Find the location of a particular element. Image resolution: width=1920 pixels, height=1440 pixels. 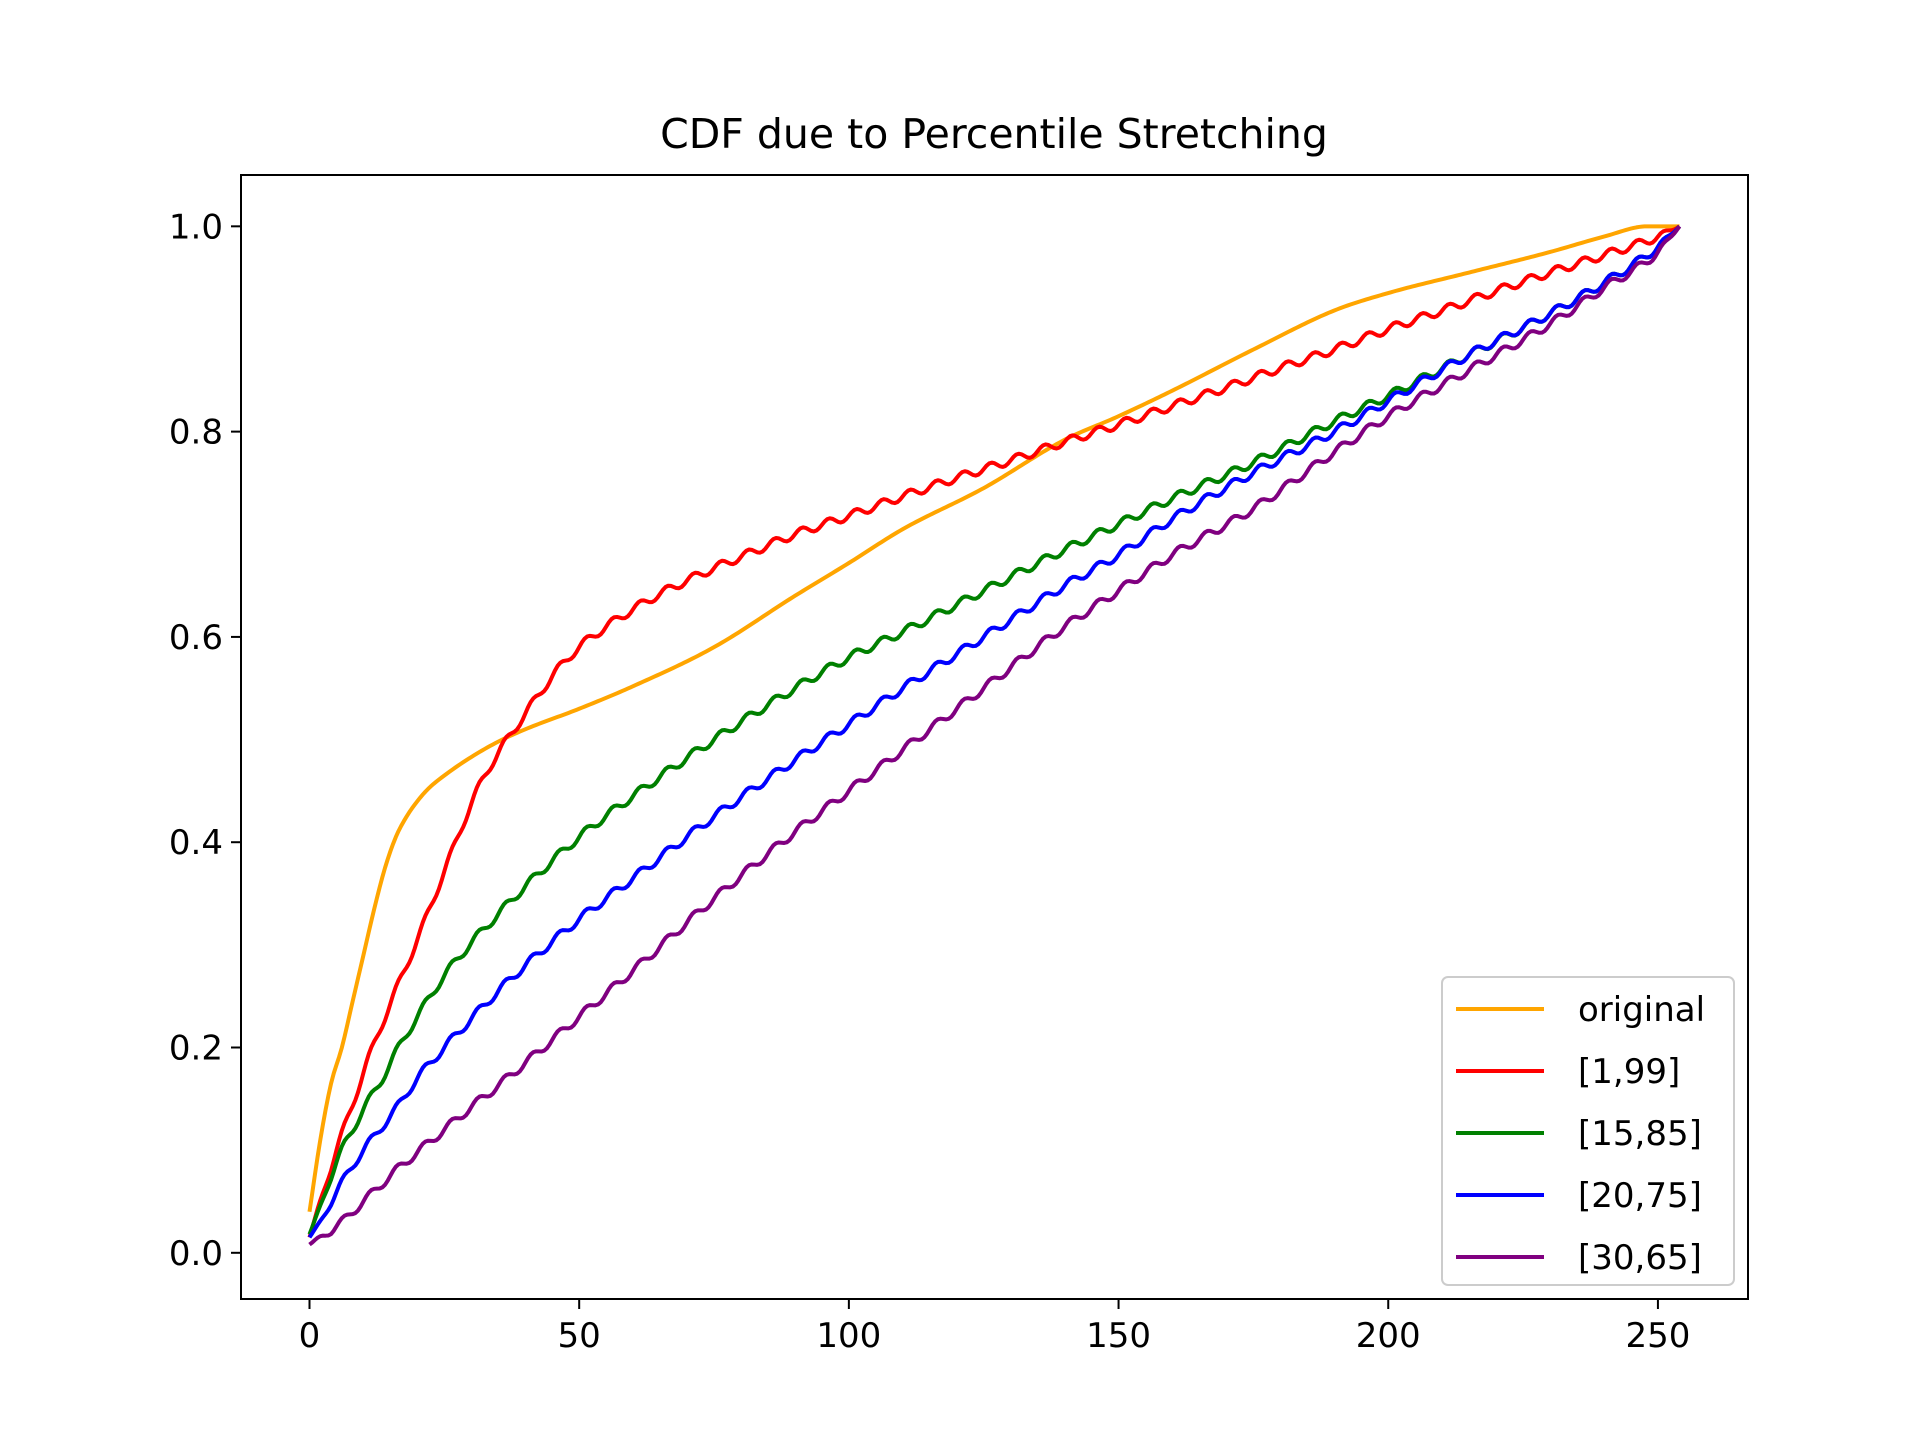

y-tick-label: 0.6 is located at coordinates (196, 638).